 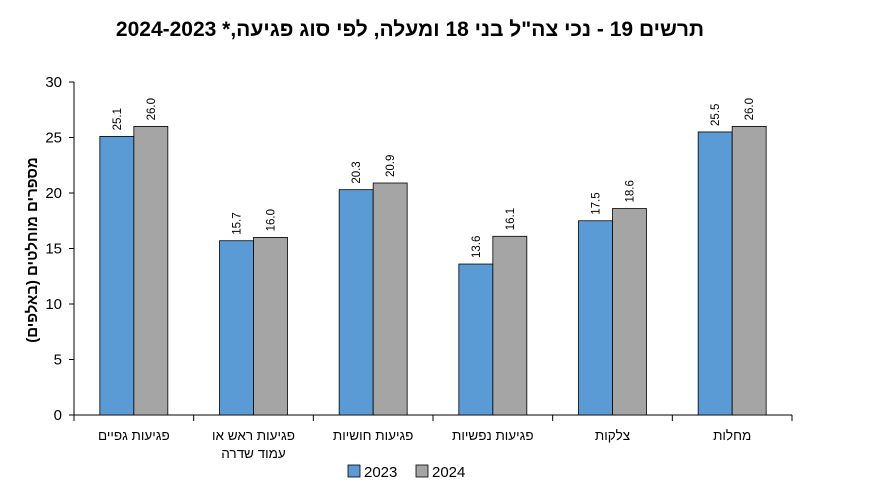 I want to click on data-label: 25.5, so click(x=716, y=115).